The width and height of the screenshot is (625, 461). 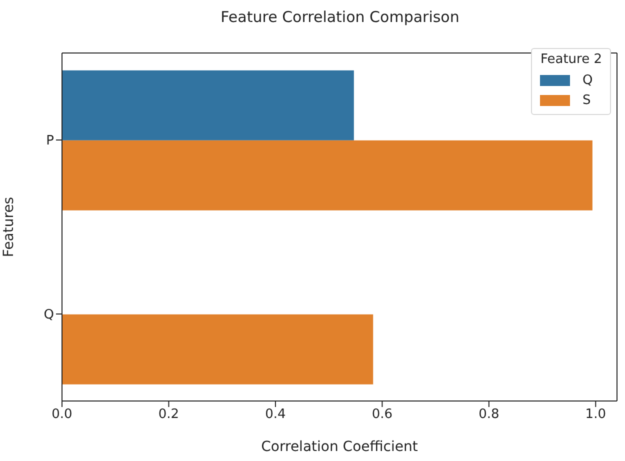 What do you see at coordinates (489, 414) in the screenshot?
I see `x-tick-label: 0.8` at bounding box center [489, 414].